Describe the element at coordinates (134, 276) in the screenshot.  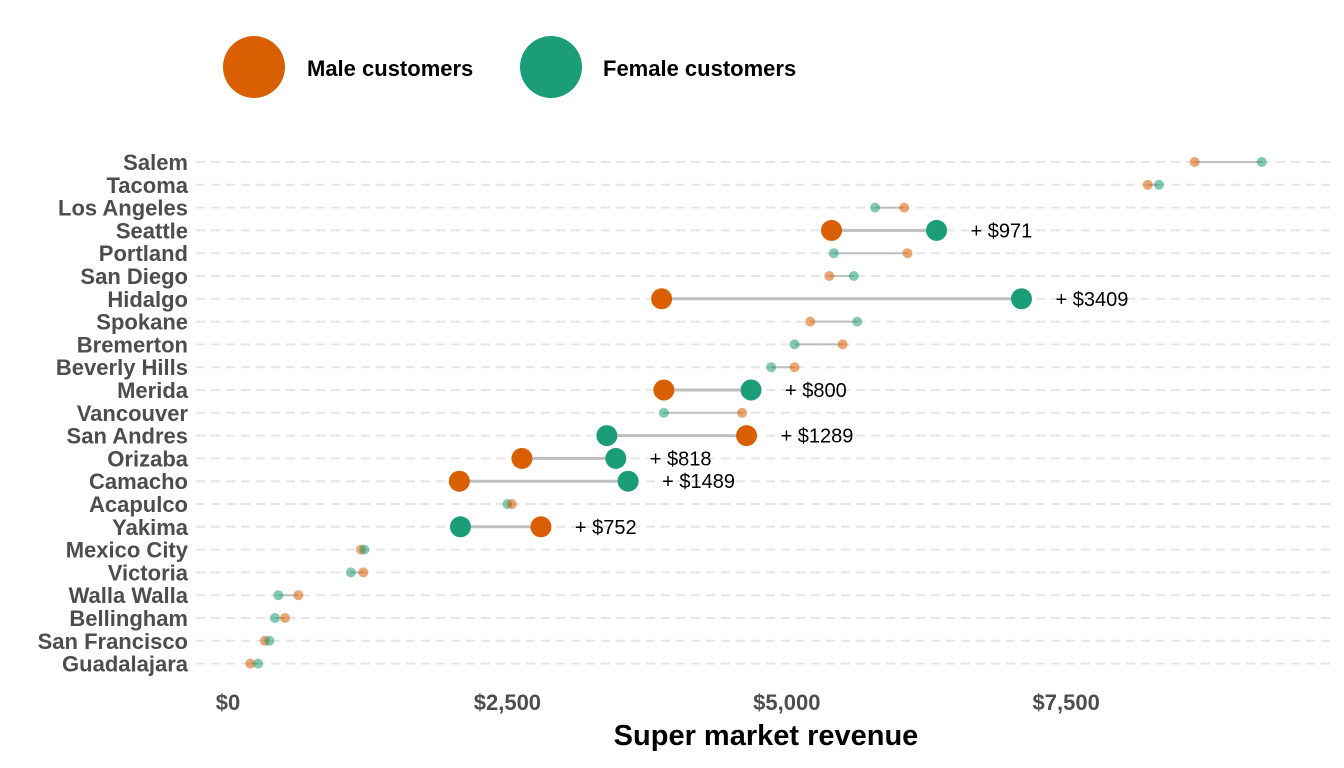
I see `y-tick-label: San Diego` at that location.